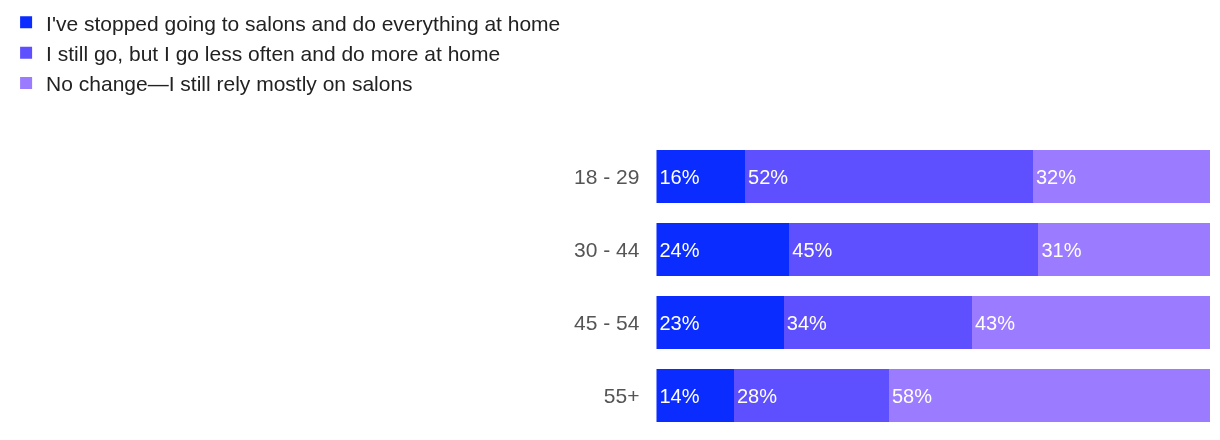 Image resolution: width=1220 pixels, height=440 pixels. What do you see at coordinates (679, 395) in the screenshot?
I see `data-label: 14%` at bounding box center [679, 395].